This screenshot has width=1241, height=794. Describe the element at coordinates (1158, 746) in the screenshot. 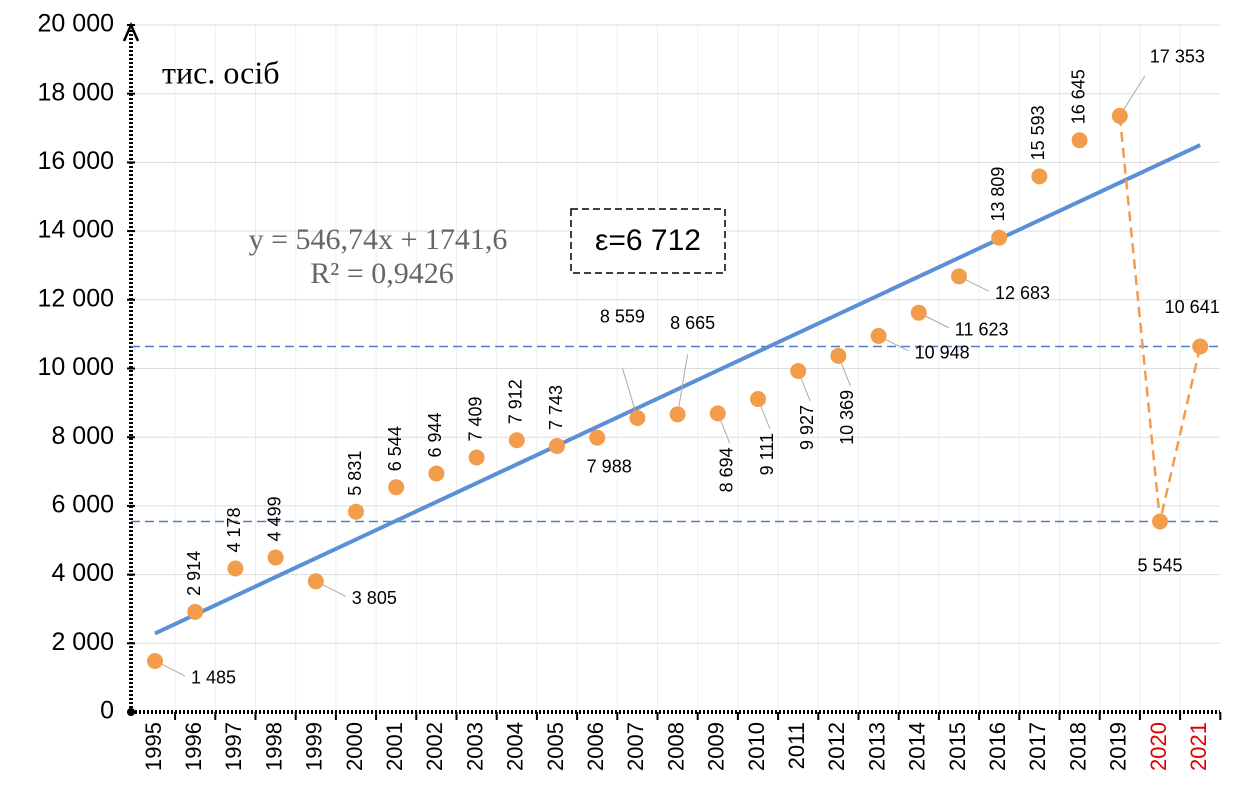

I see `x-tick-label: 2020` at that location.